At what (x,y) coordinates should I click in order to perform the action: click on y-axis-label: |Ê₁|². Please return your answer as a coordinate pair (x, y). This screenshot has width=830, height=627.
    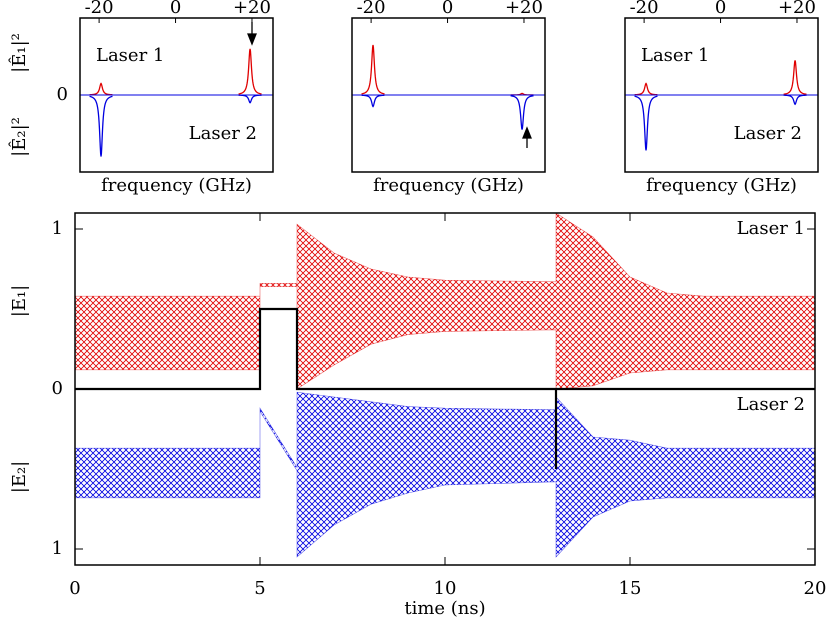
    Looking at the image, I should click on (18, 53).